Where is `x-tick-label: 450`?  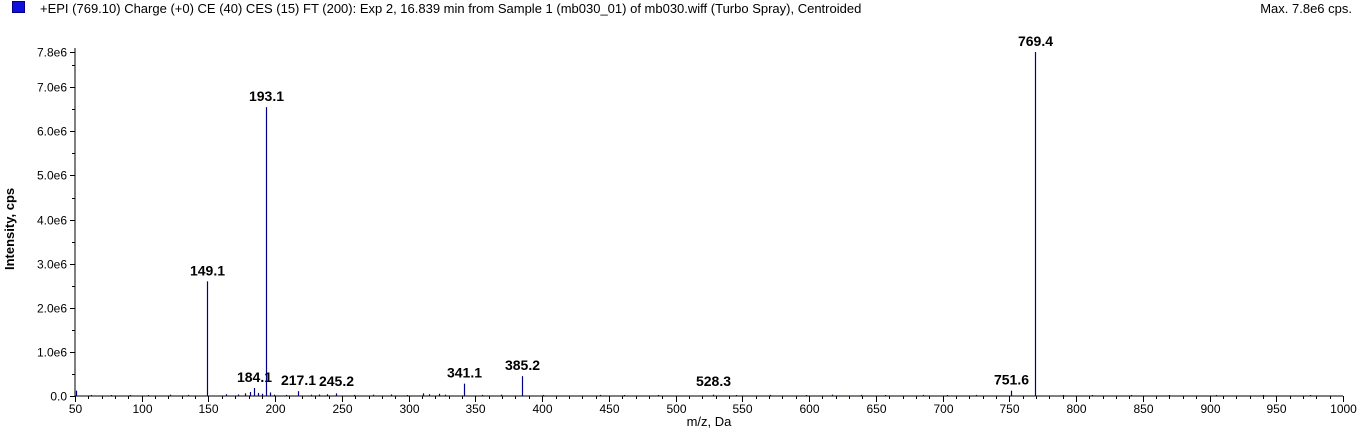 x-tick-label: 450 is located at coordinates (609, 409).